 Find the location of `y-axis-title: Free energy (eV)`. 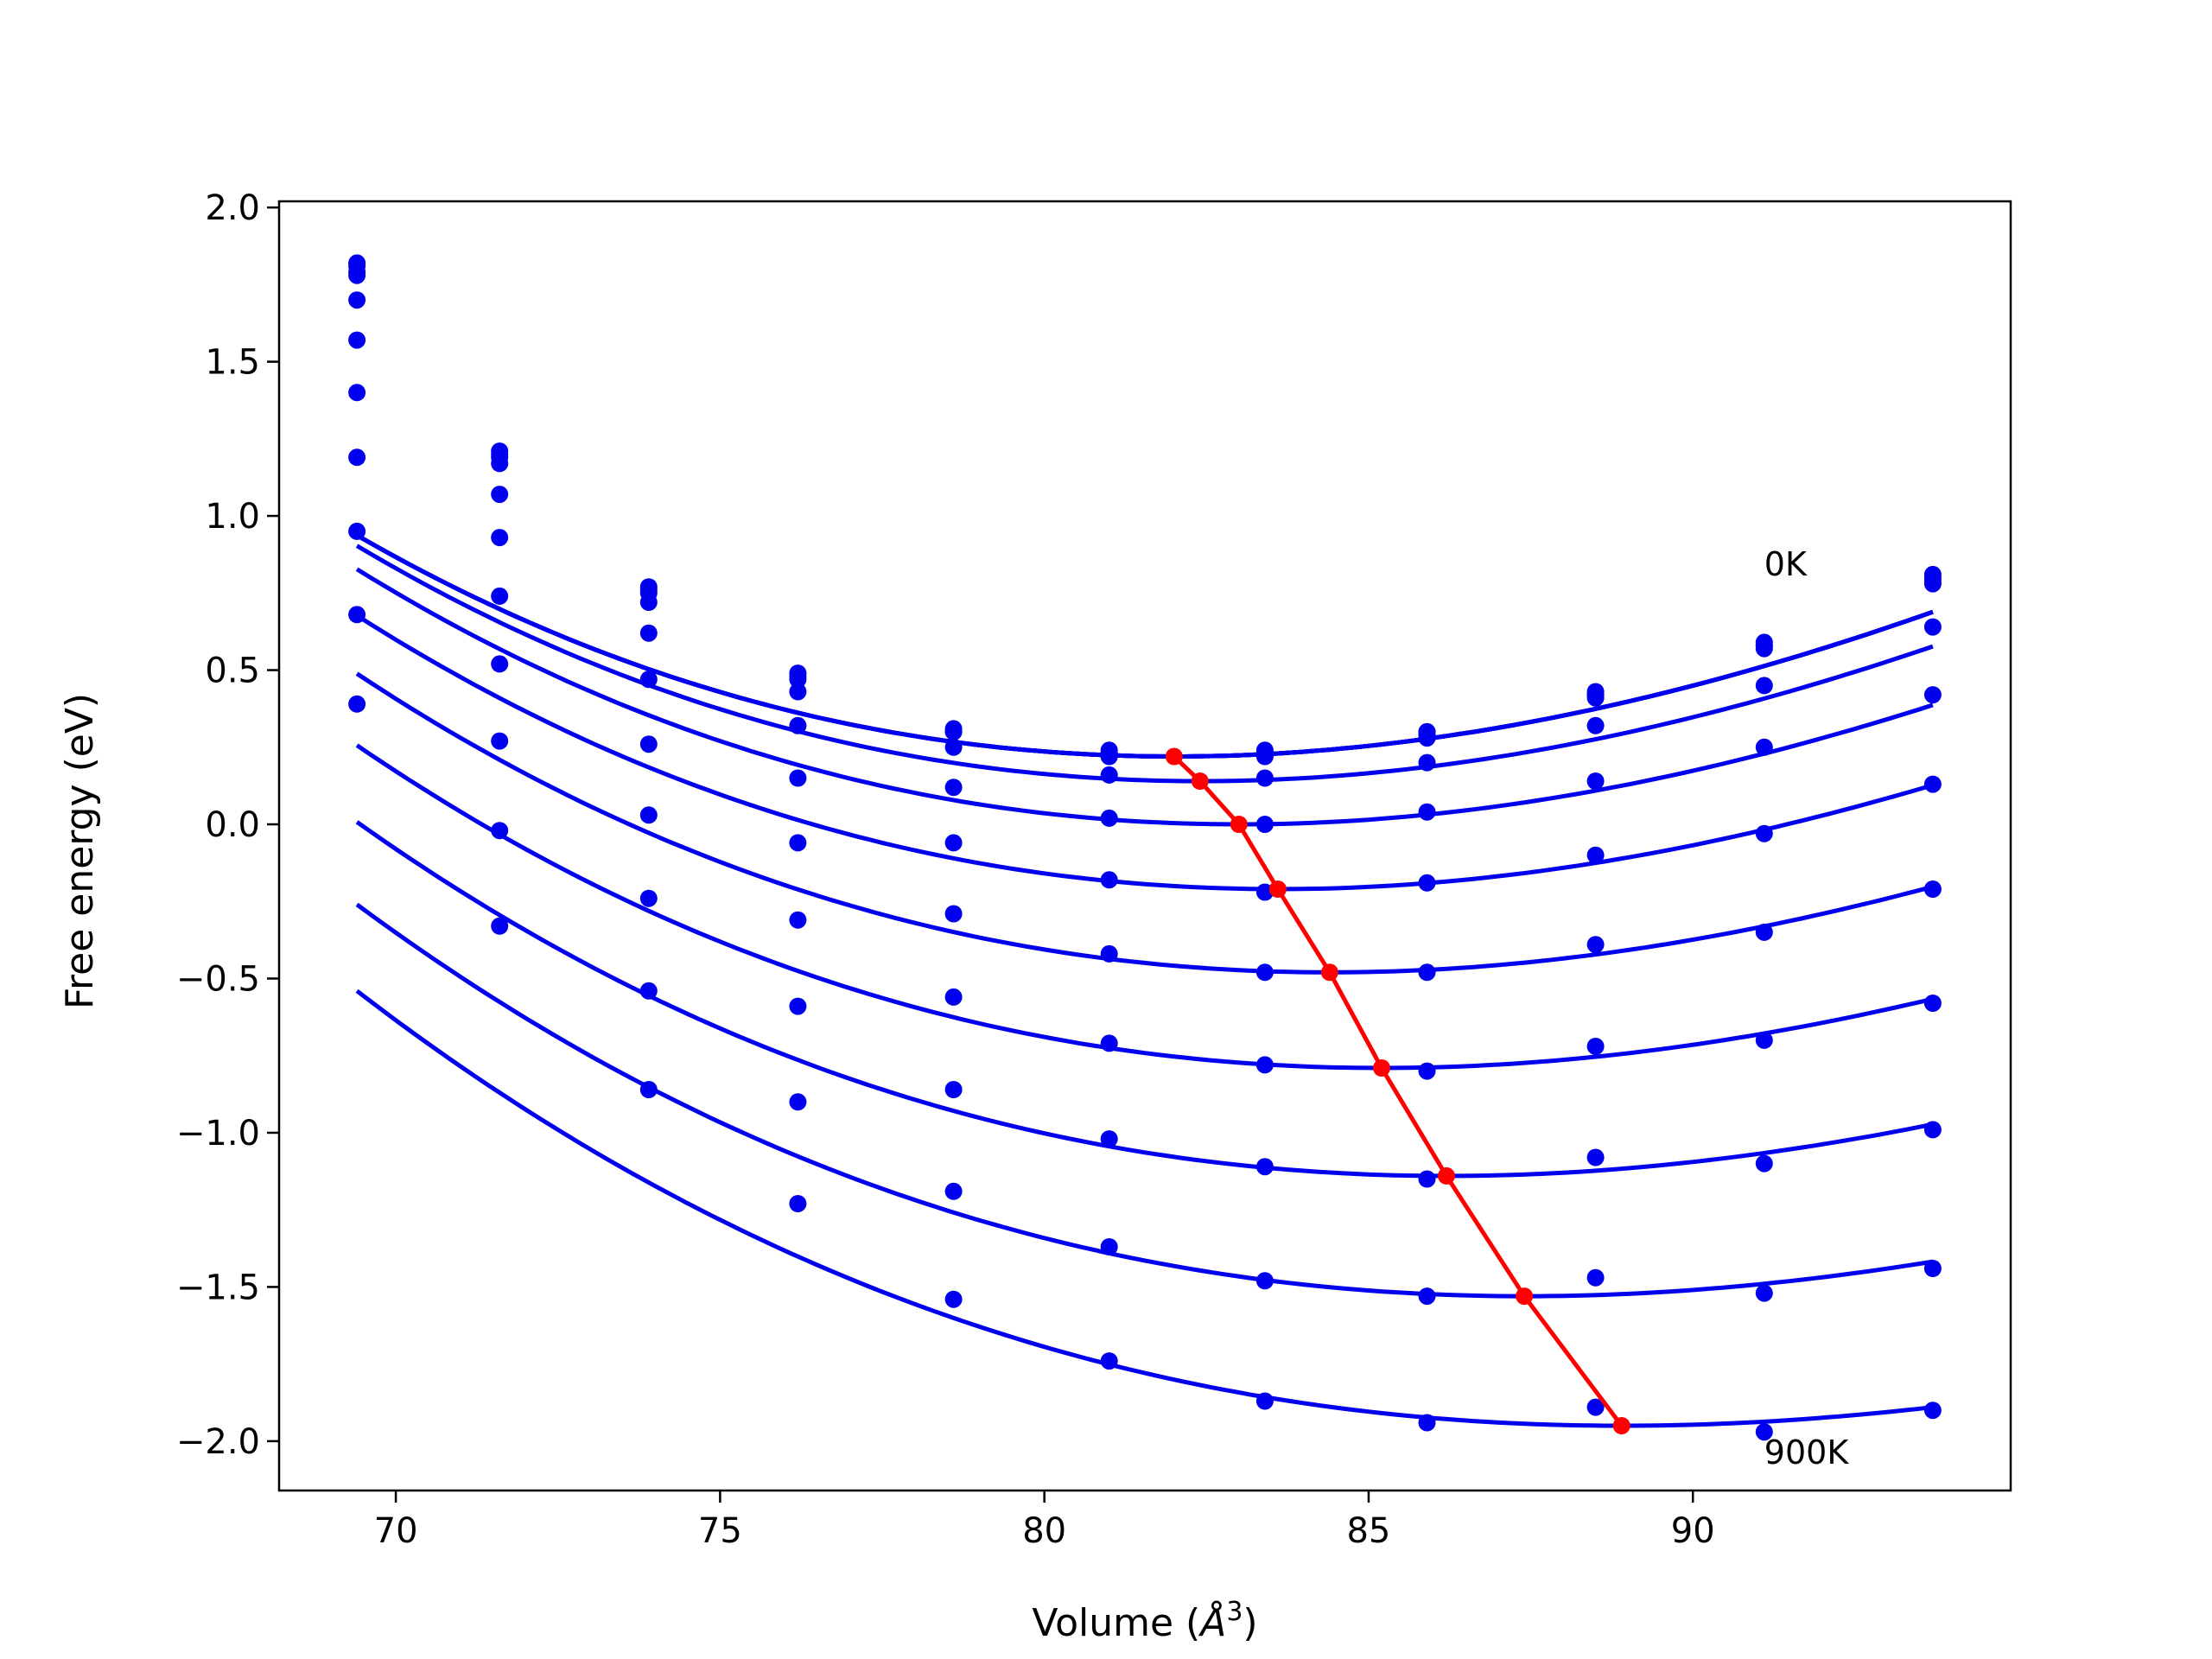

y-axis-title: Free energy (eV) is located at coordinates (80, 851).